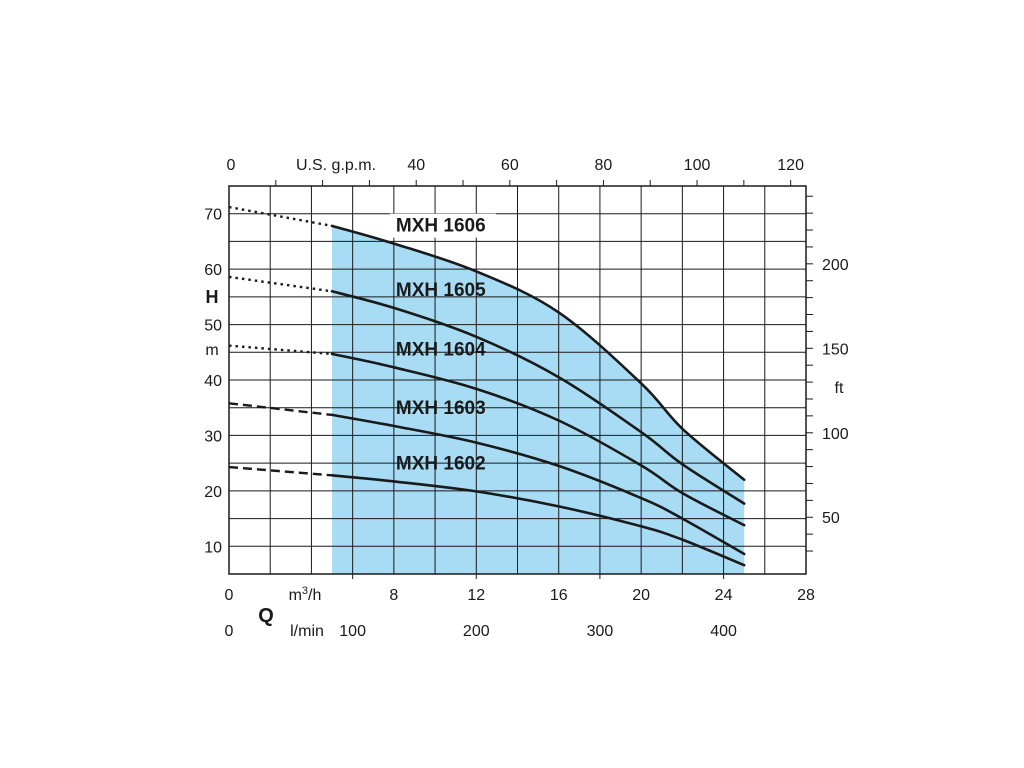 The height and width of the screenshot is (768, 1024). What do you see at coordinates (213, 381) in the screenshot?
I see `y-tick-label: 40` at bounding box center [213, 381].